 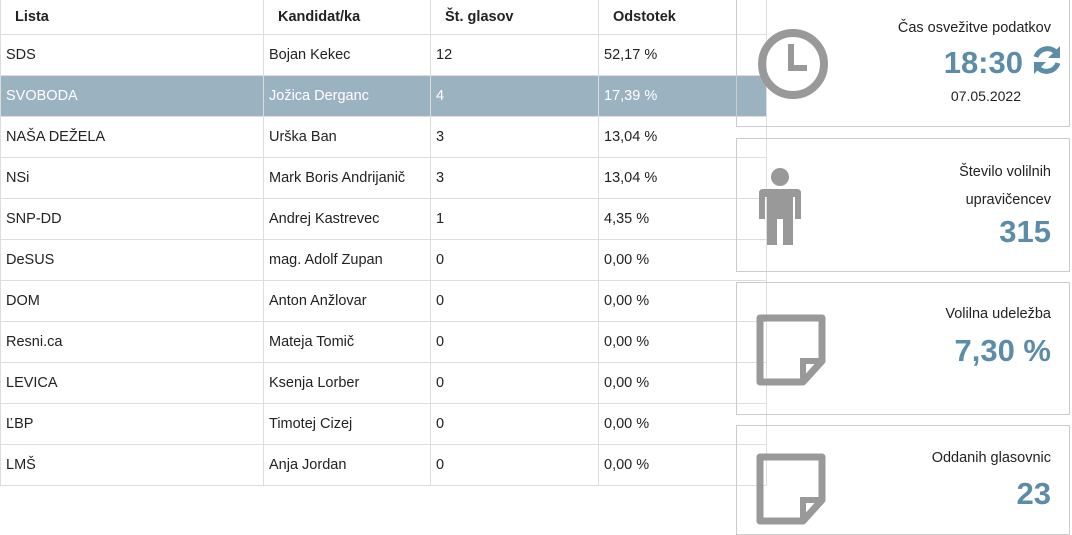 I want to click on table-row: DOM Anton Anžlovar 0 0,00 %, so click(x=383, y=301).